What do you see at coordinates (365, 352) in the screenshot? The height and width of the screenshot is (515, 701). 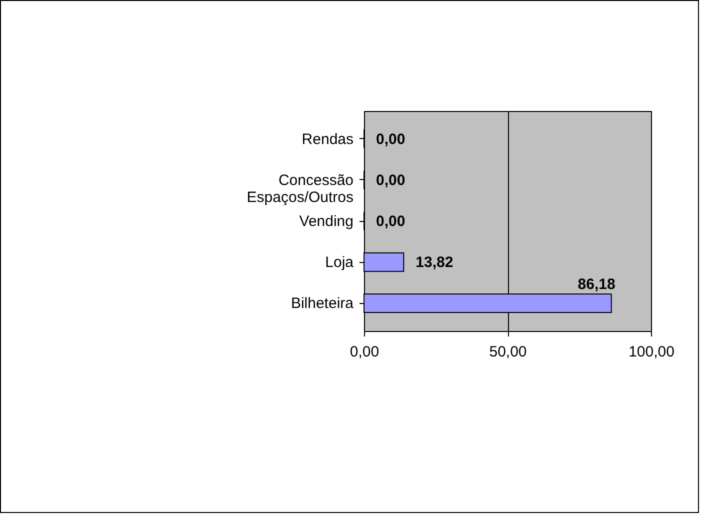 I see `x-tick-label: 0,00` at bounding box center [365, 352].